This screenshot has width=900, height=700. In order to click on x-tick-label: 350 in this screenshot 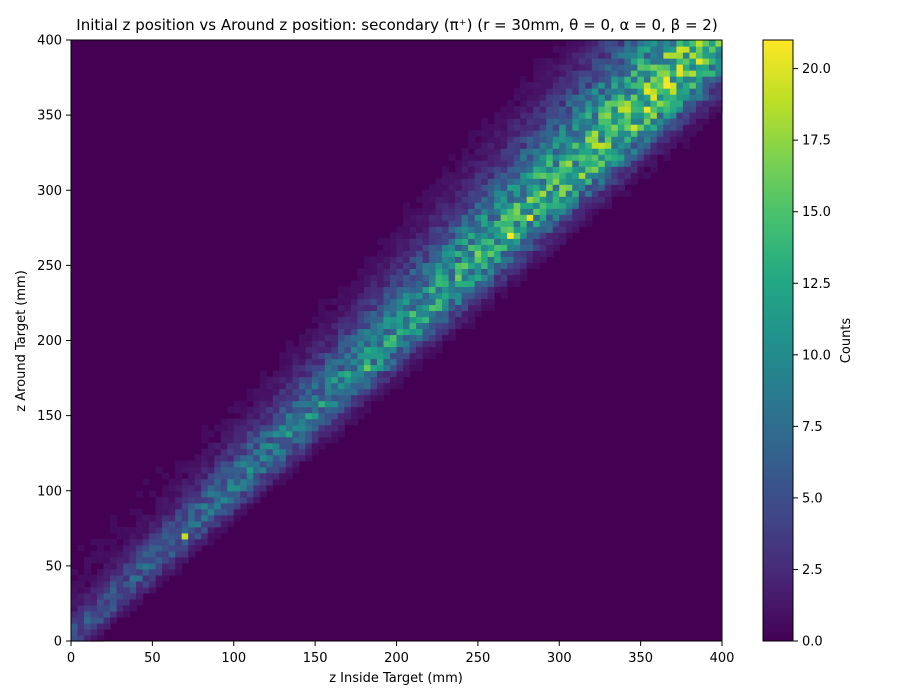, I will do `click(640, 658)`.